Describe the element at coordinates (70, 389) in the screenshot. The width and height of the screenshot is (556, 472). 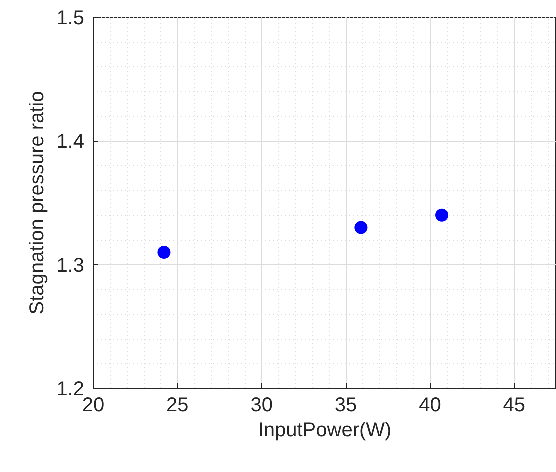
I see `y-tick-label: 1.2` at that location.